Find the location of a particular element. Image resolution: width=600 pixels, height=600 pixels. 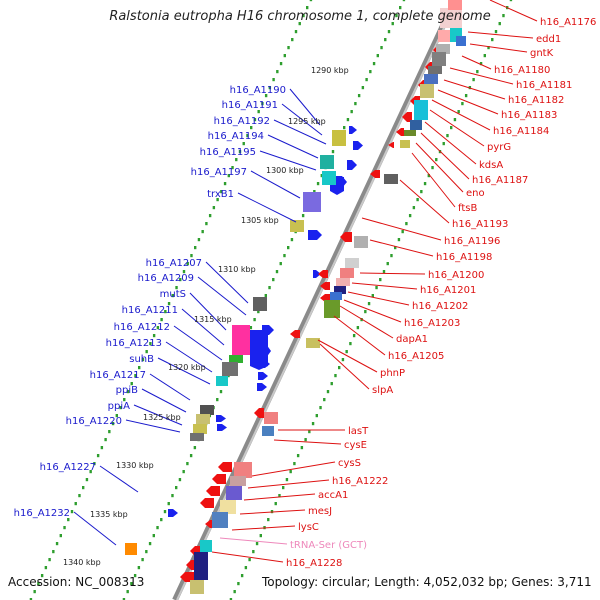

gene-label-right: phnP is located at coordinates (392, 373).